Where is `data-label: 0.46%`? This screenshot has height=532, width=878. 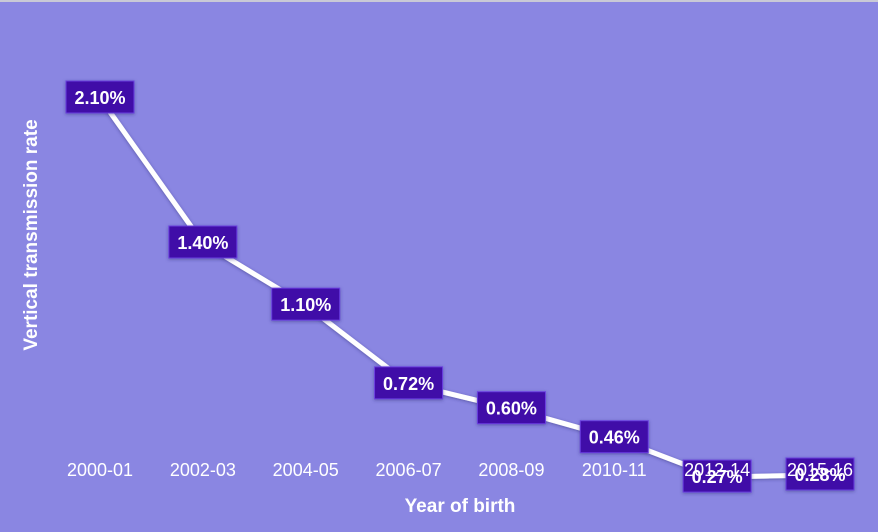
data-label: 0.46% is located at coordinates (614, 437).